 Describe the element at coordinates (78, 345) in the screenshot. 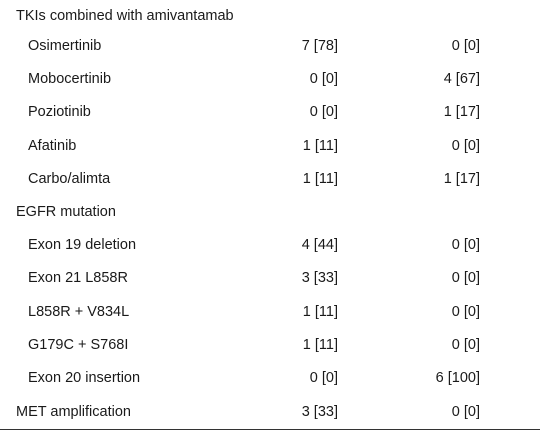

I see `row-label: G179C + S768I` at that location.